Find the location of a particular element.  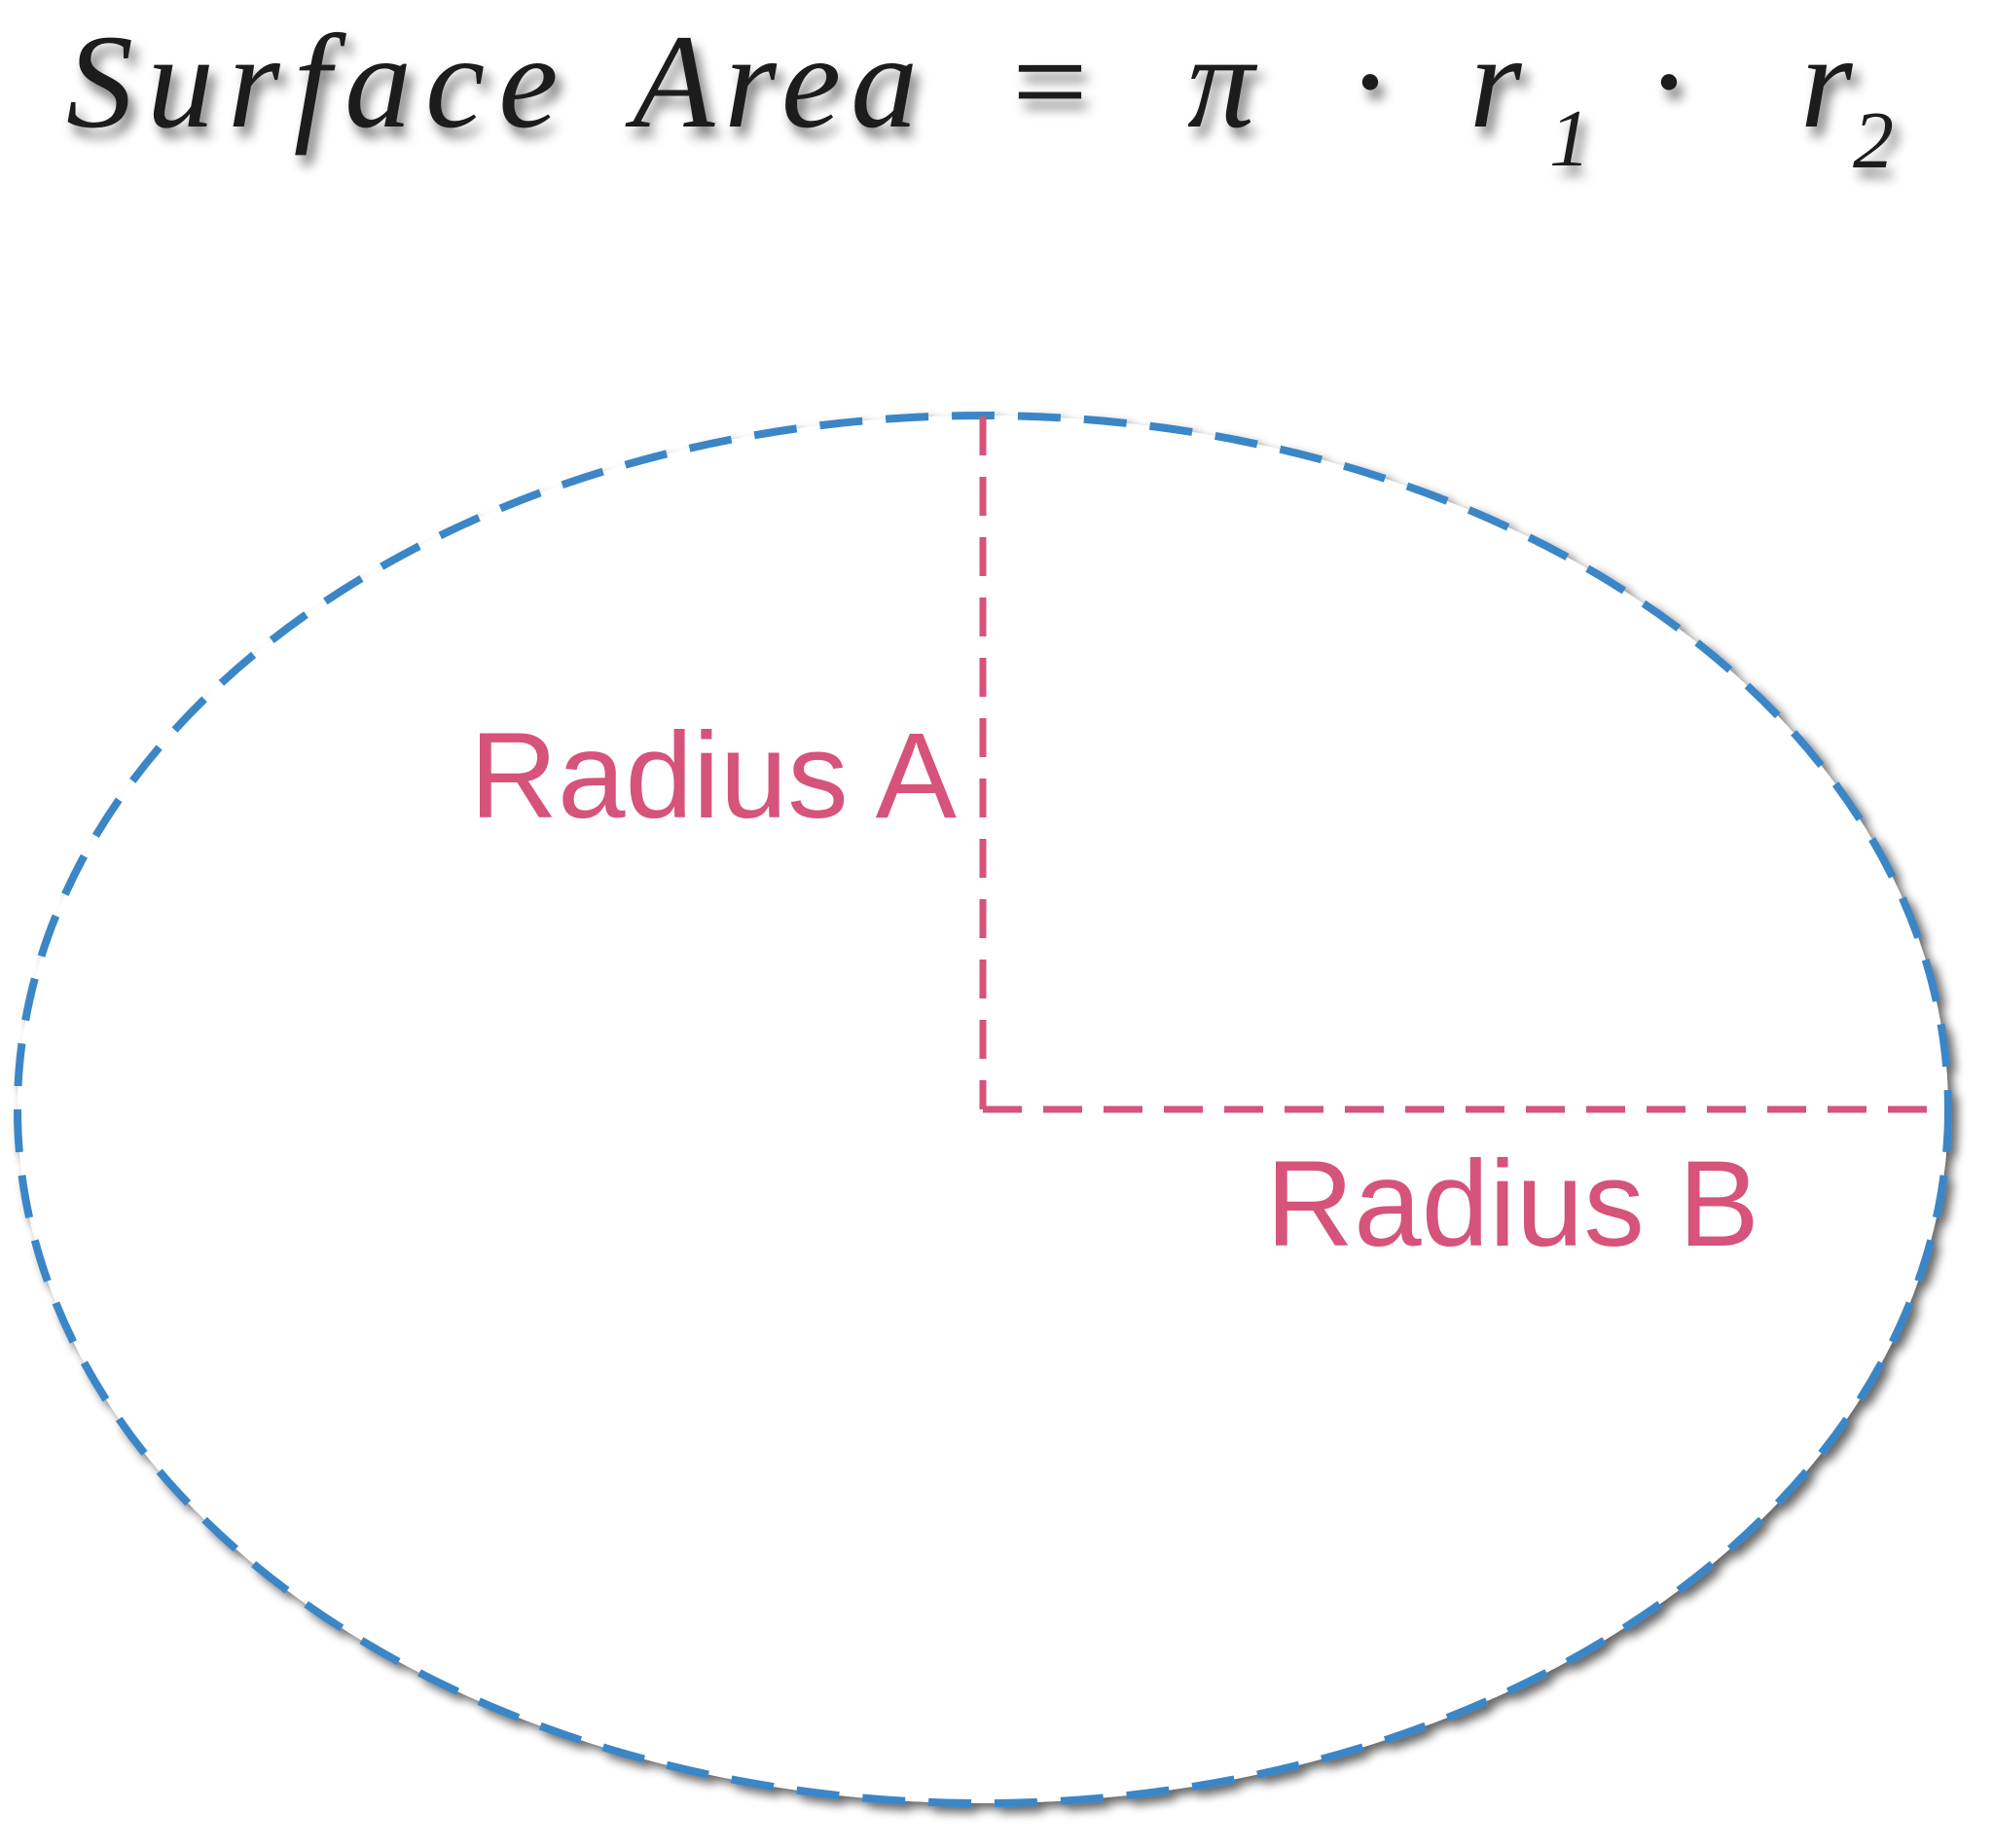

formula-equals: = is located at coordinates (1050, 81).